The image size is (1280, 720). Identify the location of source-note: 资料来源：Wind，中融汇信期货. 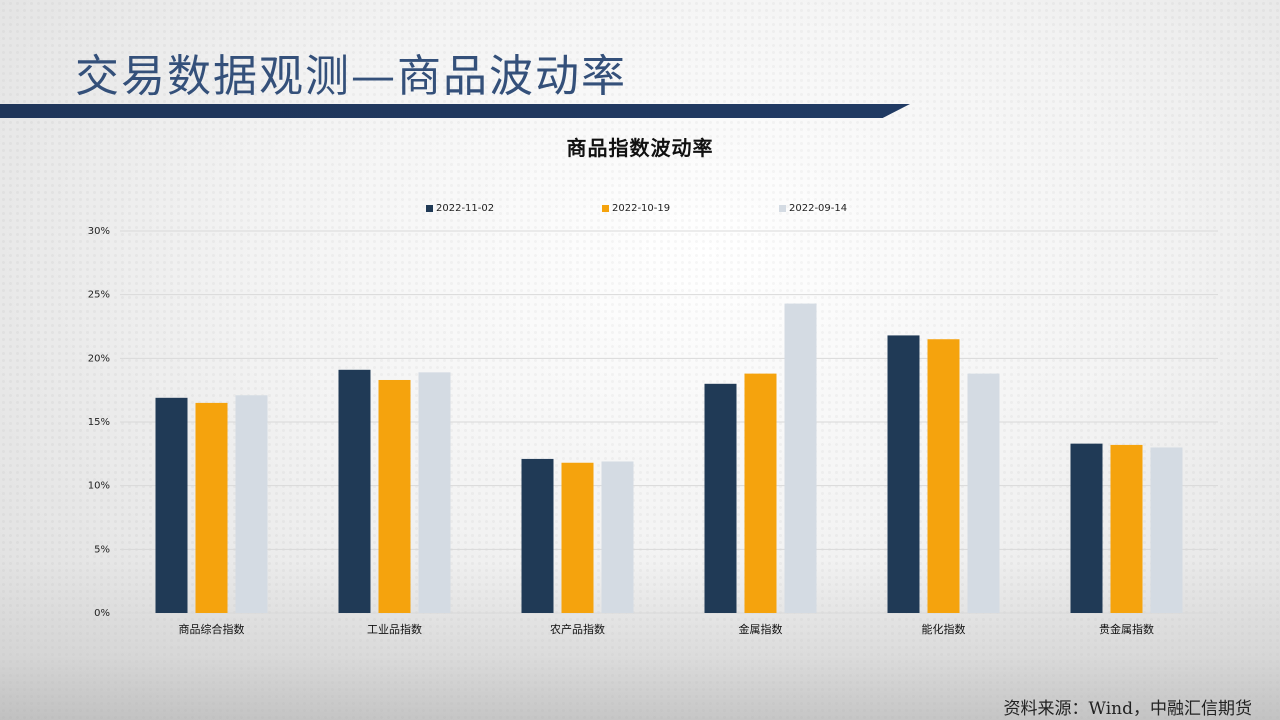
(1127, 709).